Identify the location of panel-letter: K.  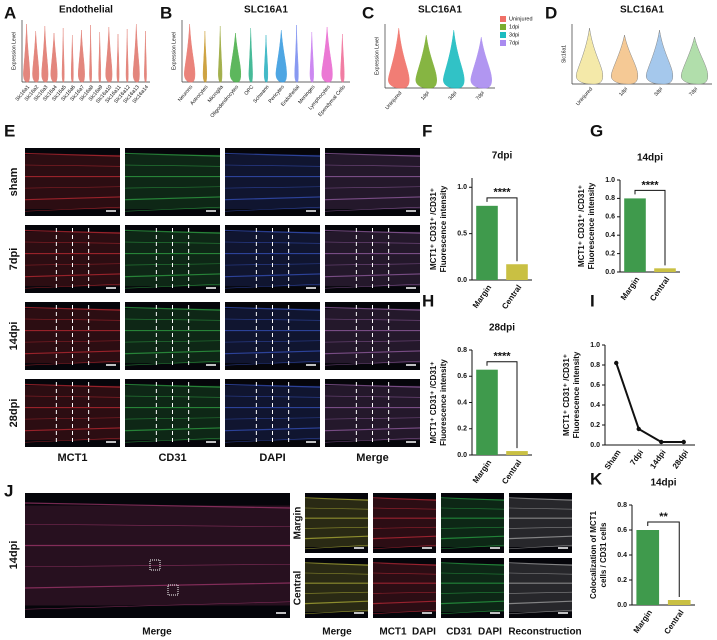
(596, 478).